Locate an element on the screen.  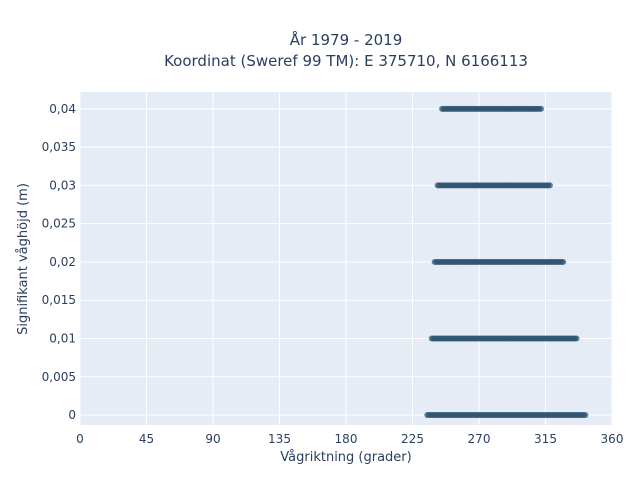
x-axis-title: Vågriktning (grader) is located at coordinates (345, 457).